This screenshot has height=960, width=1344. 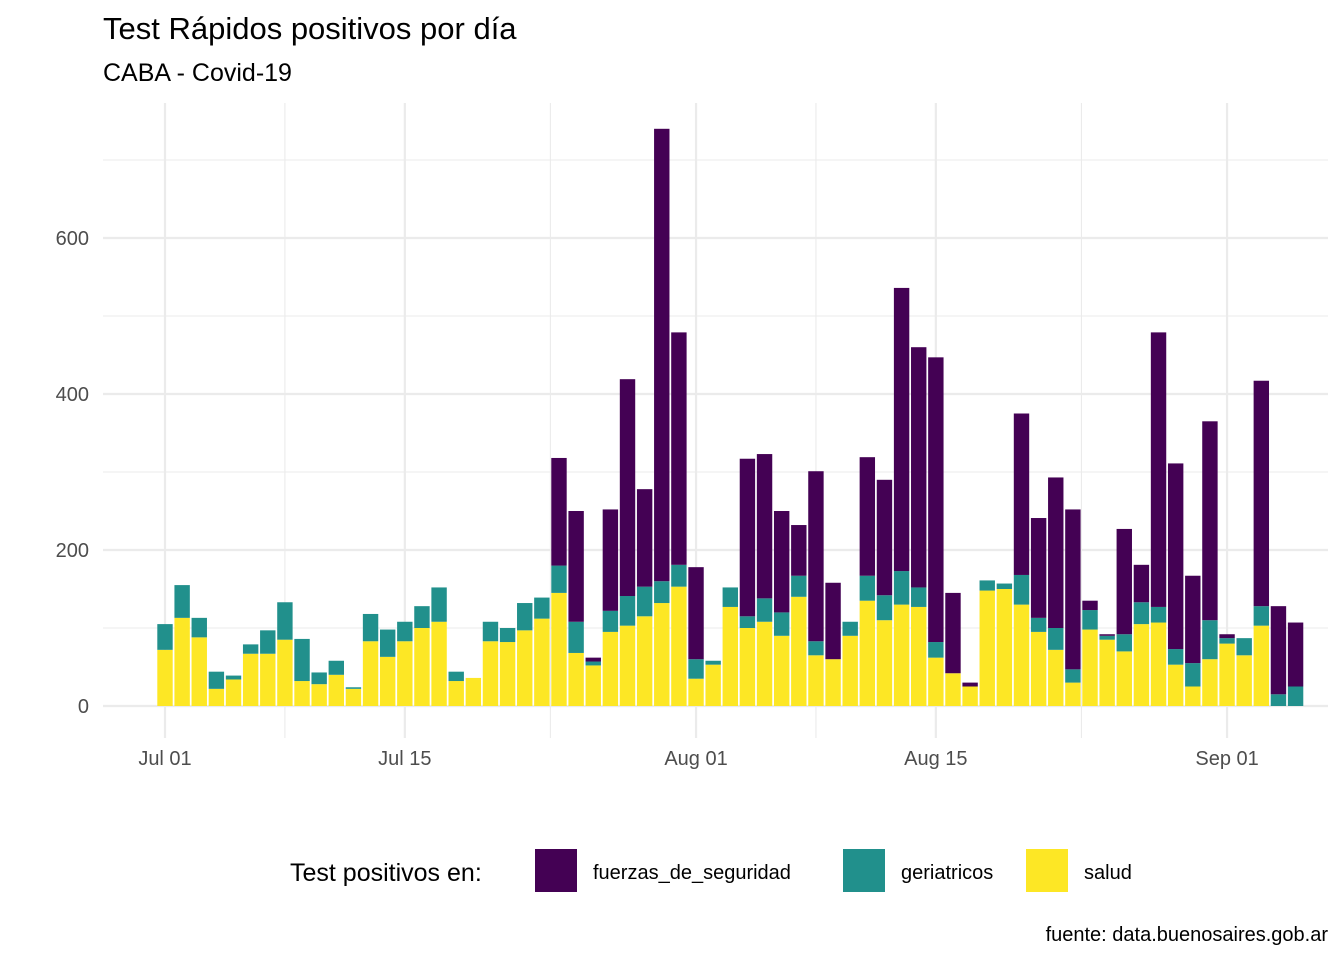 What do you see at coordinates (404, 759) in the screenshot?
I see `x-tick-label: Jul 15` at bounding box center [404, 759].